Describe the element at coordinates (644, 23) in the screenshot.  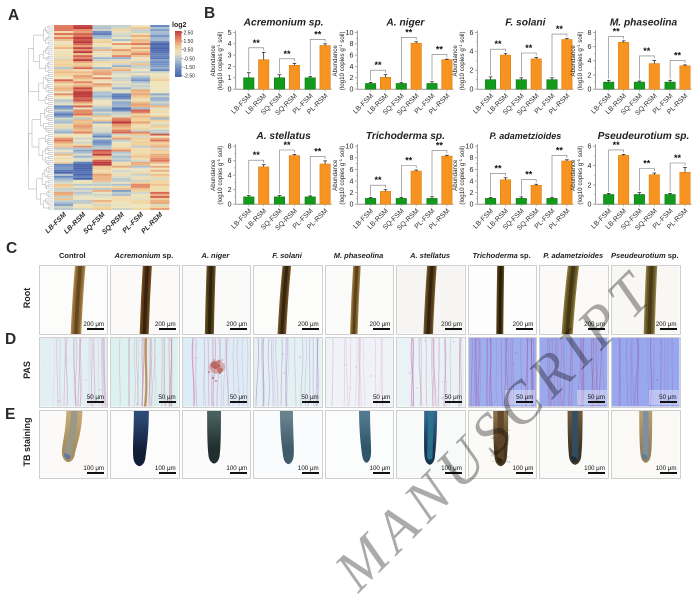
I see `svg-text: M. phaseolina` at that location.